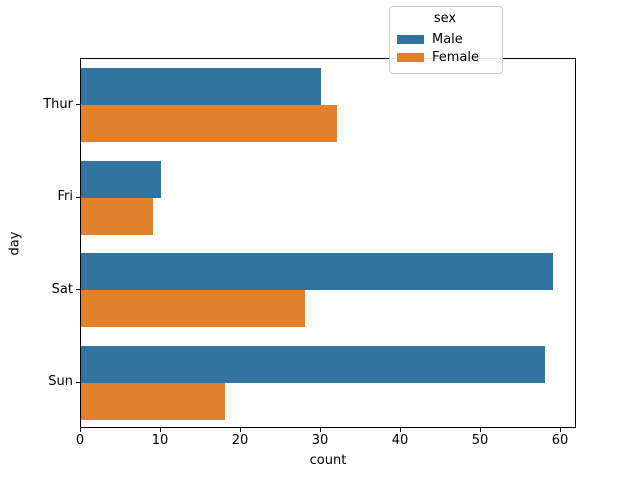 This screenshot has height=480, width=640. I want to click on x-tick-label-30: 30, so click(320, 440).